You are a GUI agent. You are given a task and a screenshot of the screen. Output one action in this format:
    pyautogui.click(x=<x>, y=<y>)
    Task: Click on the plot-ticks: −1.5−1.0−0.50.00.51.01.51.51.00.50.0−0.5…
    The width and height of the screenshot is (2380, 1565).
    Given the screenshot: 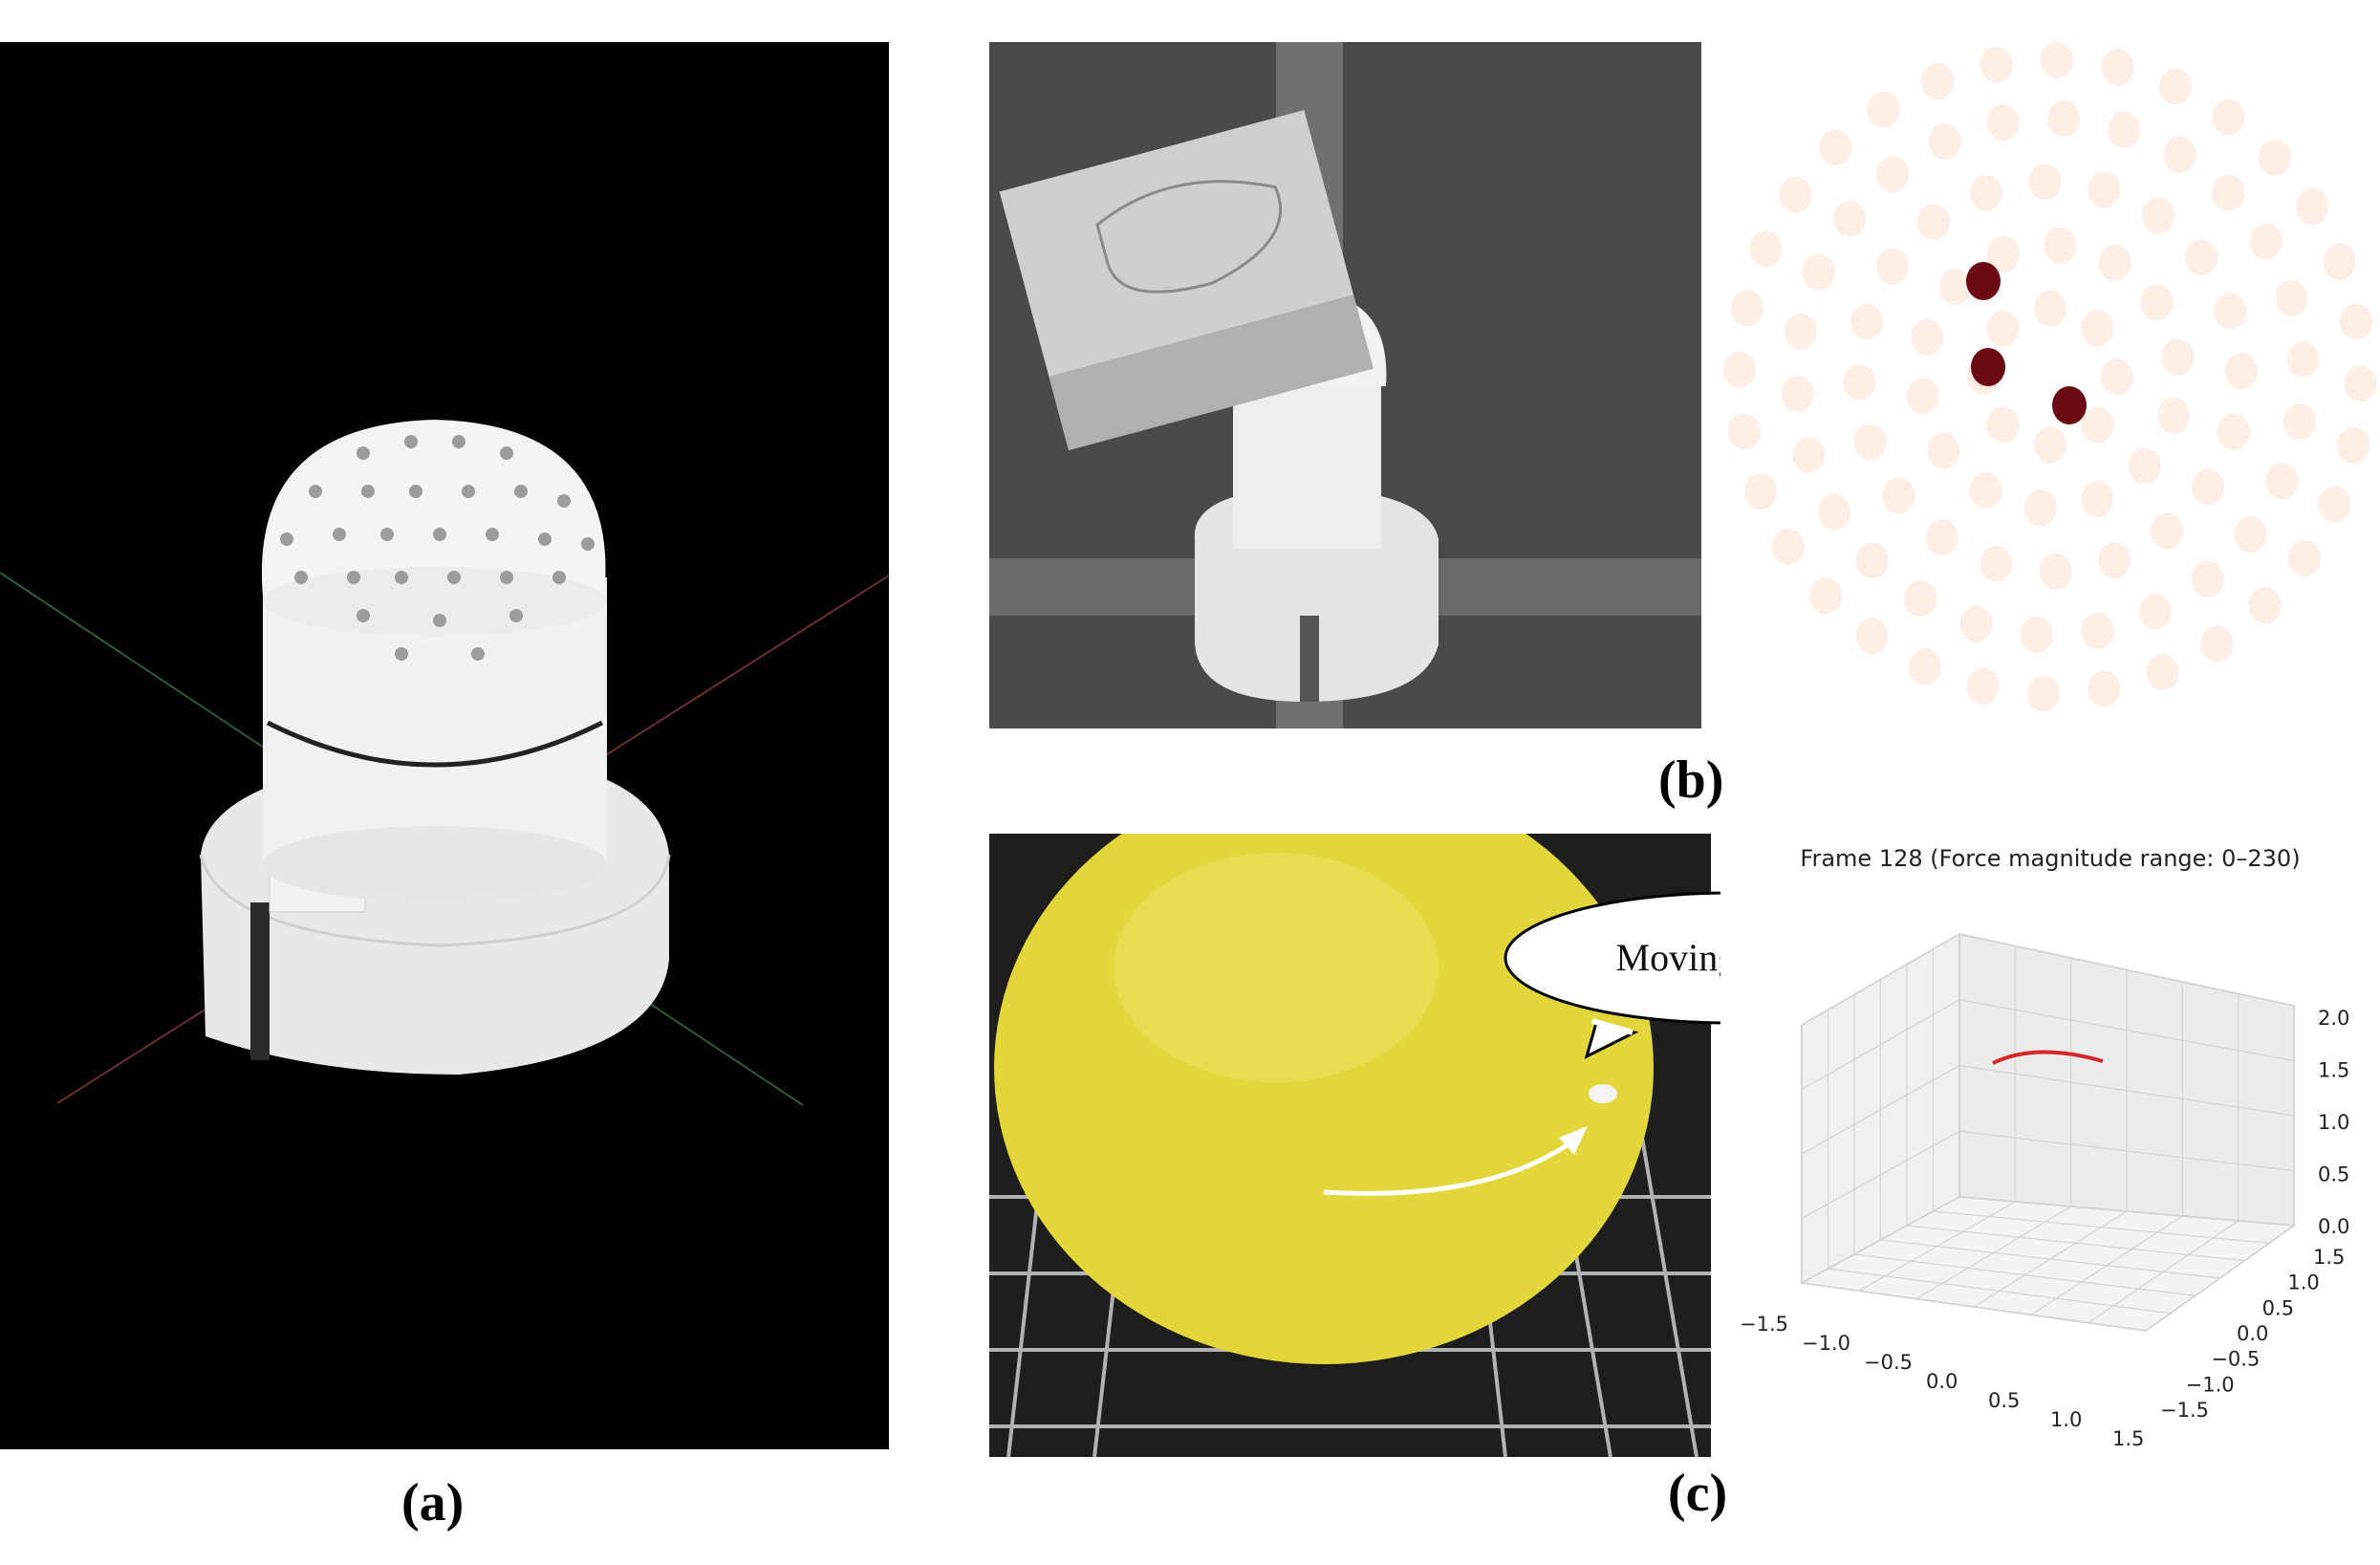 What is the action you would take?
    pyautogui.click(x=2044, y=1228)
    